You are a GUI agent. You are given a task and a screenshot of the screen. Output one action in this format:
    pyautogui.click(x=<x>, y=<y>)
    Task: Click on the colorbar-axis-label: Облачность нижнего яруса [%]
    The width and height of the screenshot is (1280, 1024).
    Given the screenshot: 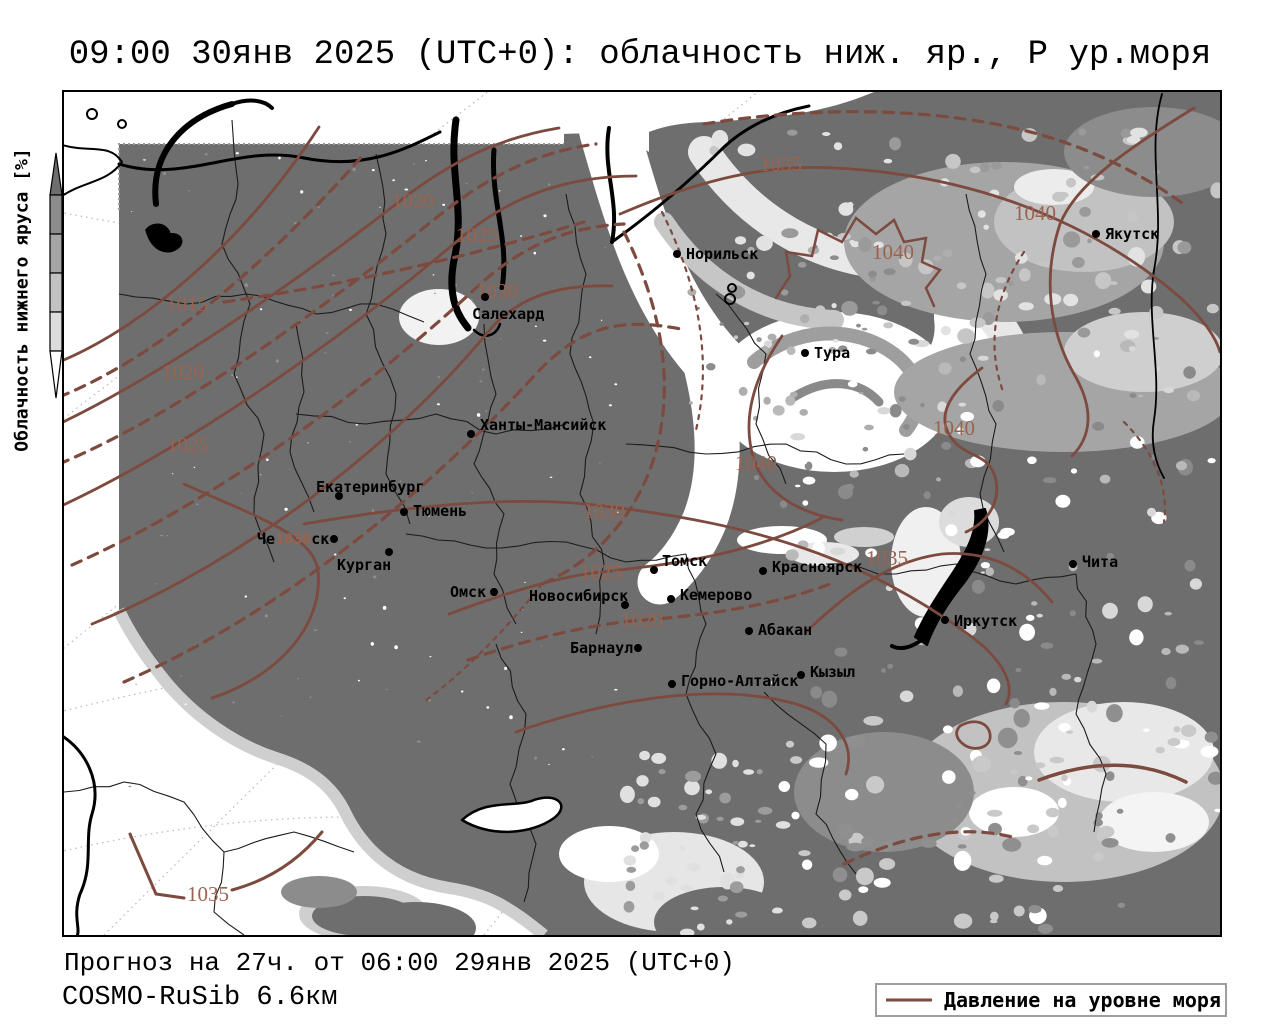 What is the action you would take?
    pyautogui.click(x=22, y=300)
    